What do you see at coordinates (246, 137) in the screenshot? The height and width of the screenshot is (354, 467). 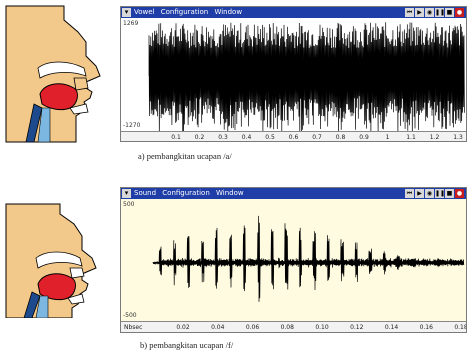 I see `x-tick-label: 0.4` at bounding box center [246, 137].